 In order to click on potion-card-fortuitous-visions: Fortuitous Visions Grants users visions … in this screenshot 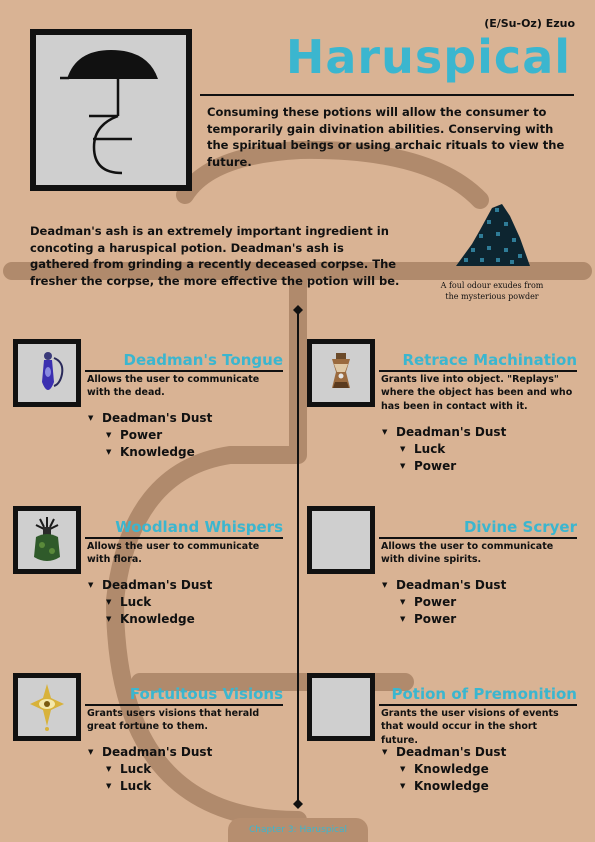, I will do `click(148, 738)`.